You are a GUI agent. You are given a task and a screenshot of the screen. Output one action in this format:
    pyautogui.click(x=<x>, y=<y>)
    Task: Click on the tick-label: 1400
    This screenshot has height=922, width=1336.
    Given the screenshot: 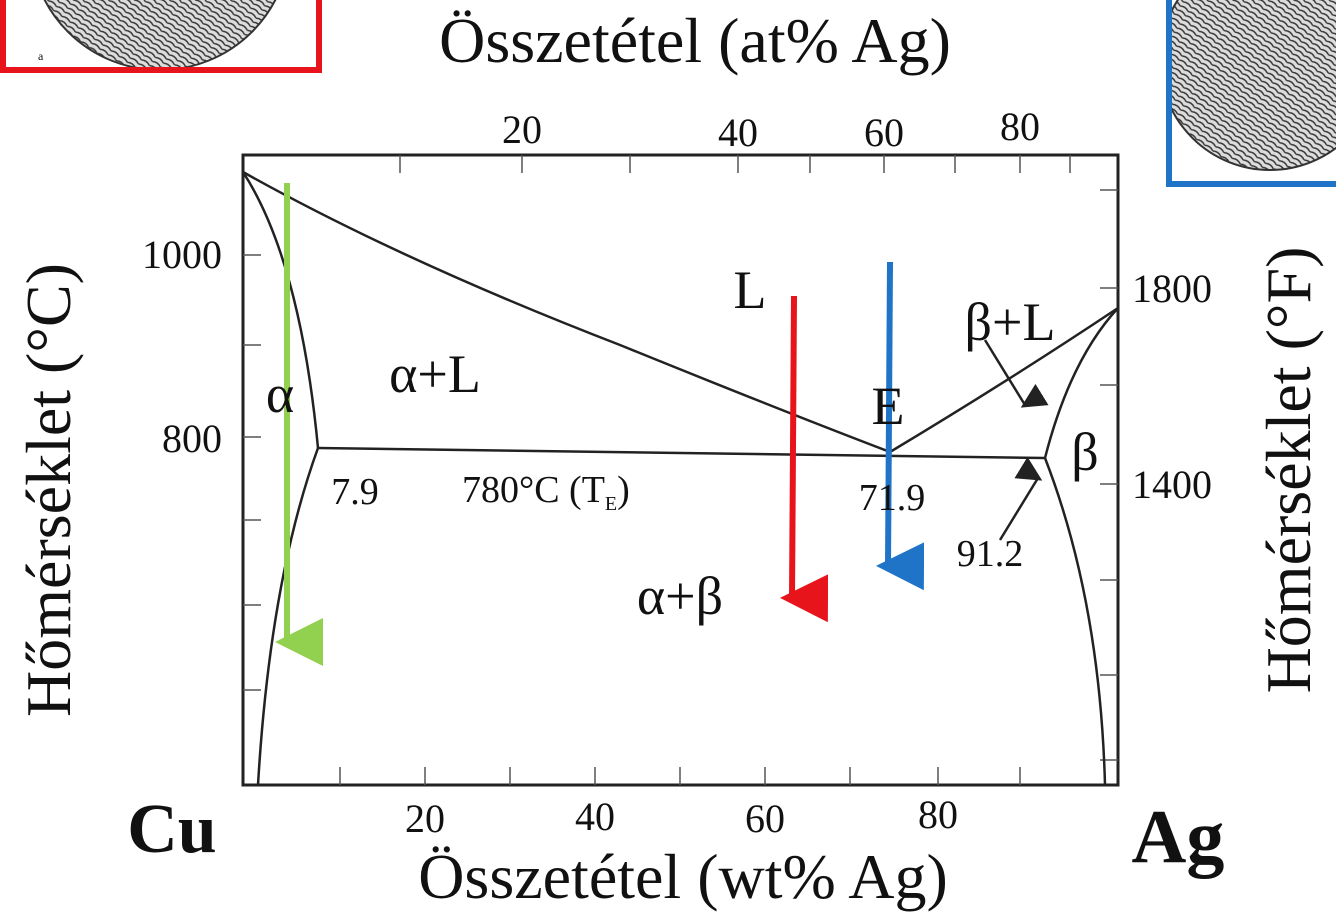 What is the action you would take?
    pyautogui.click(x=1172, y=484)
    